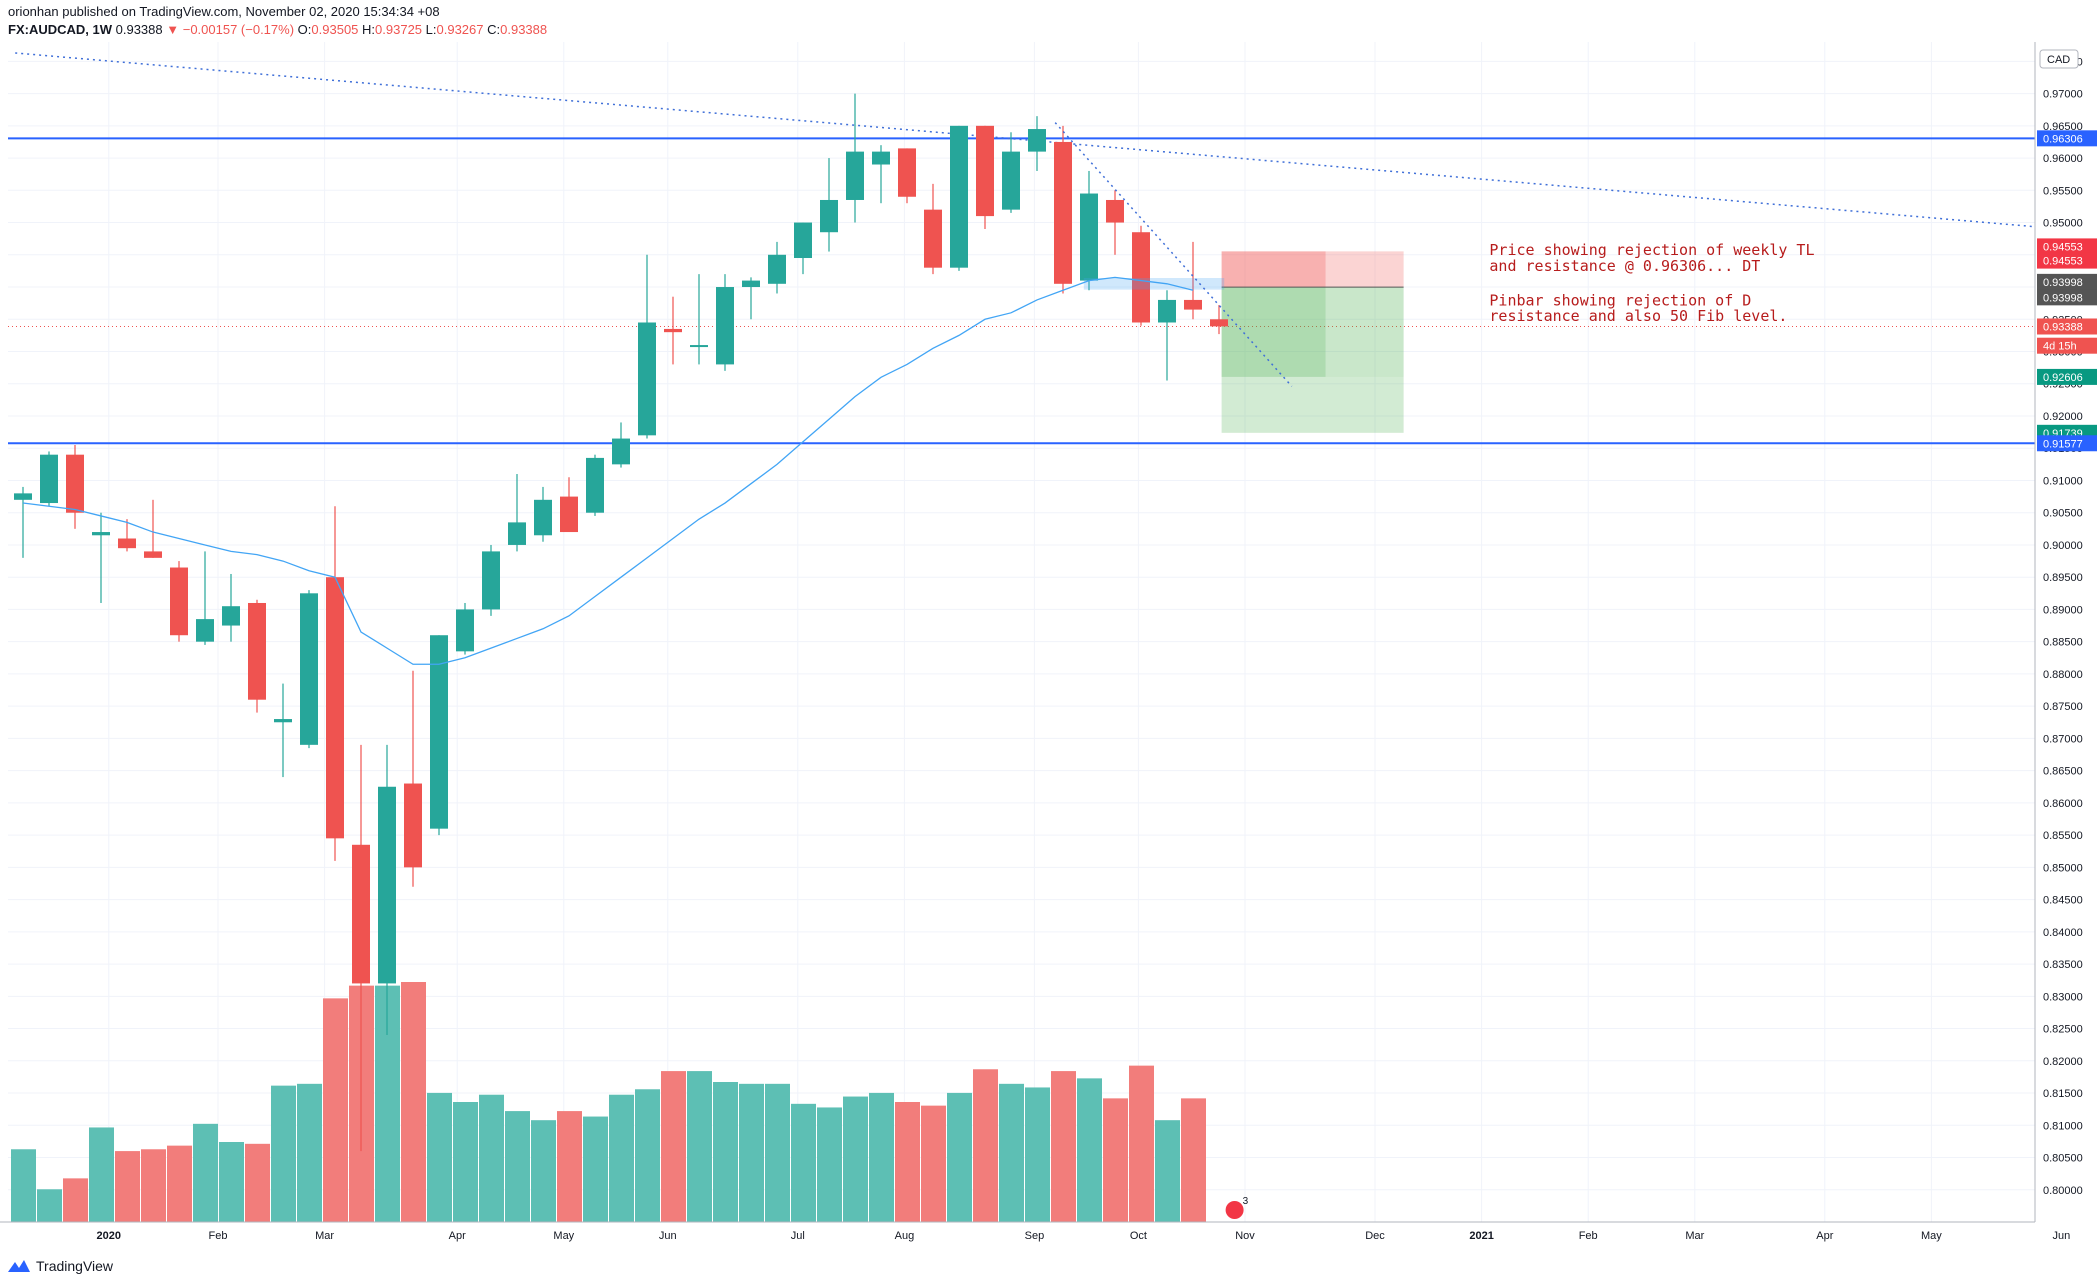  Describe the element at coordinates (335, 29) in the screenshot. I see `open-value: 0.93505` at that location.